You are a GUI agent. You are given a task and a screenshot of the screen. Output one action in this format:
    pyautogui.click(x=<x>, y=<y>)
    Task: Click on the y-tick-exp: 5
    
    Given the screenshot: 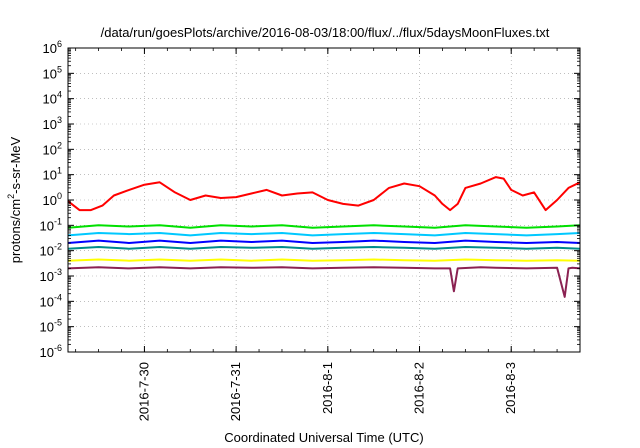 What is the action you would take?
    pyautogui.click(x=59, y=69)
    